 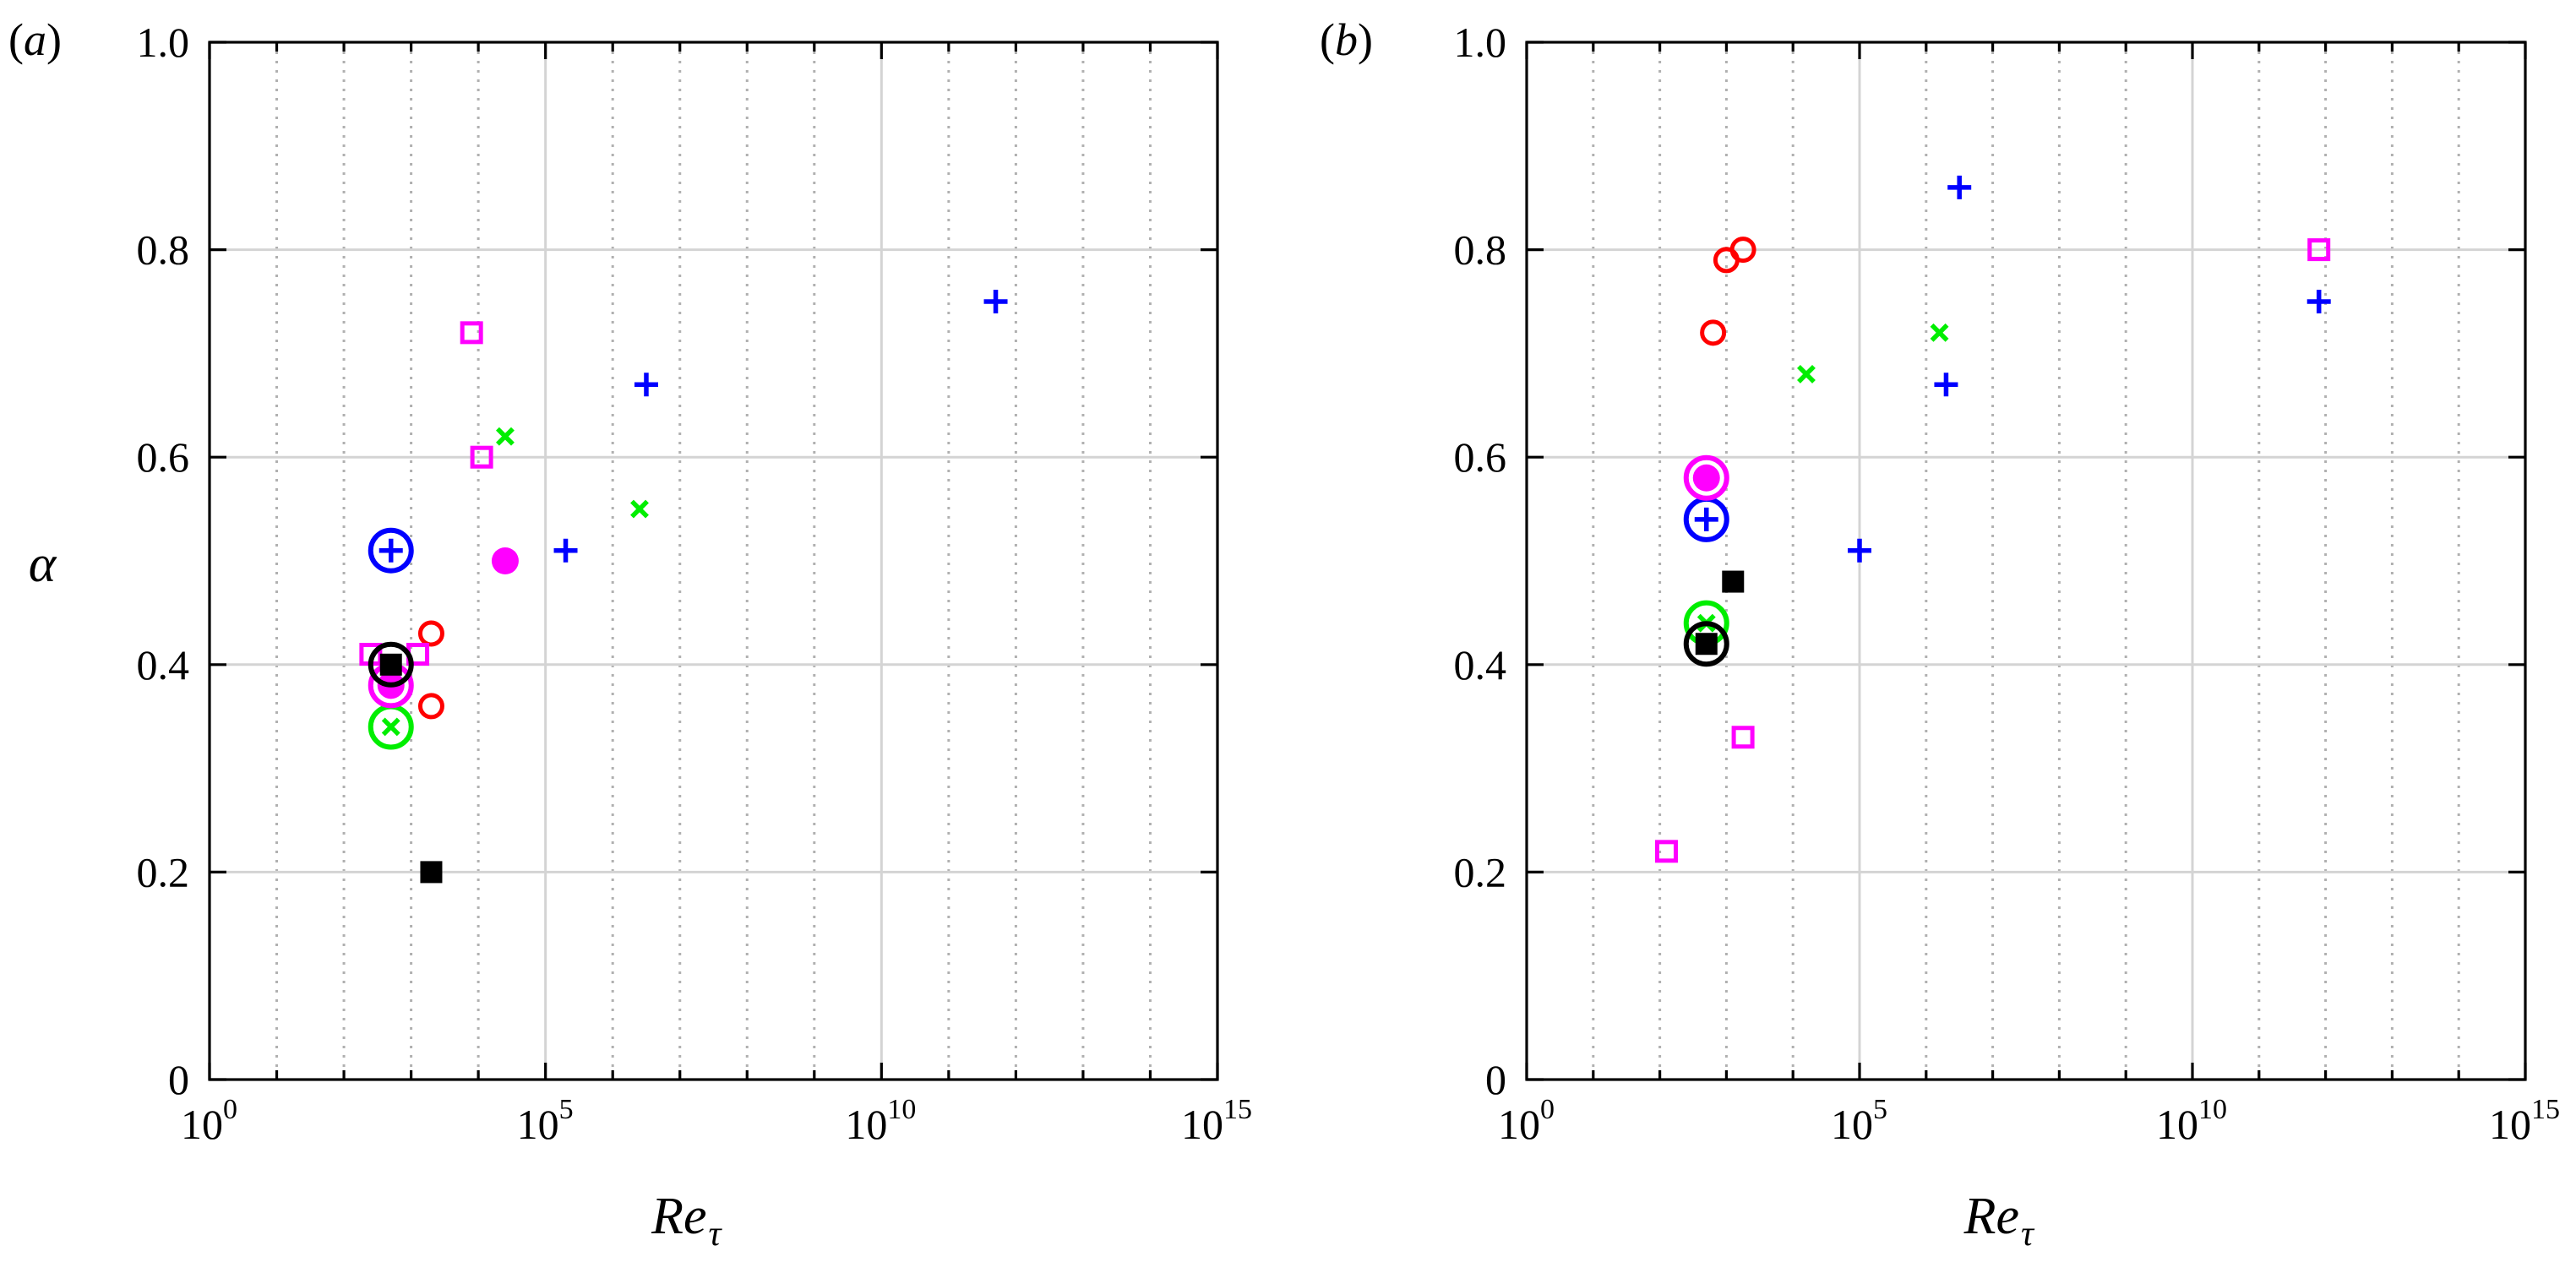 I want to click on panel-b-x-axis-title-main: Re, so click(x=1991, y=1216).